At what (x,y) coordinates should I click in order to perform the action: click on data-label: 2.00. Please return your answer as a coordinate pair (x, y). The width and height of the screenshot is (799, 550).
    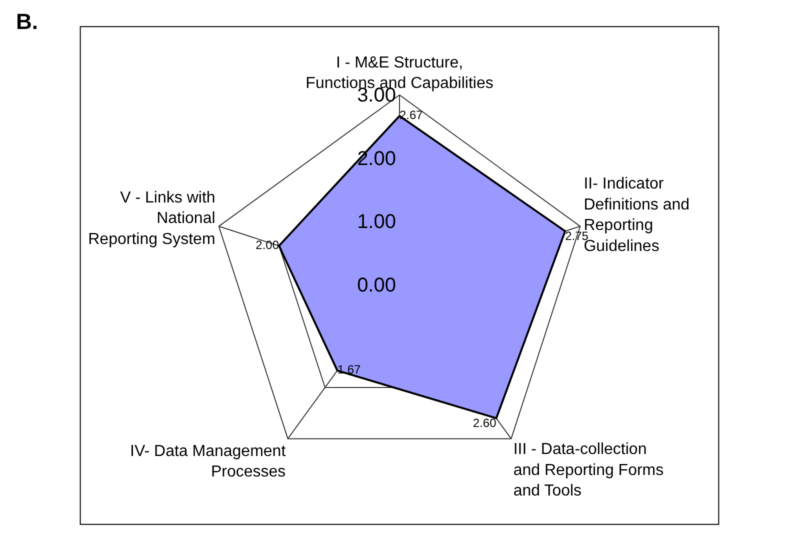
    Looking at the image, I should click on (268, 245).